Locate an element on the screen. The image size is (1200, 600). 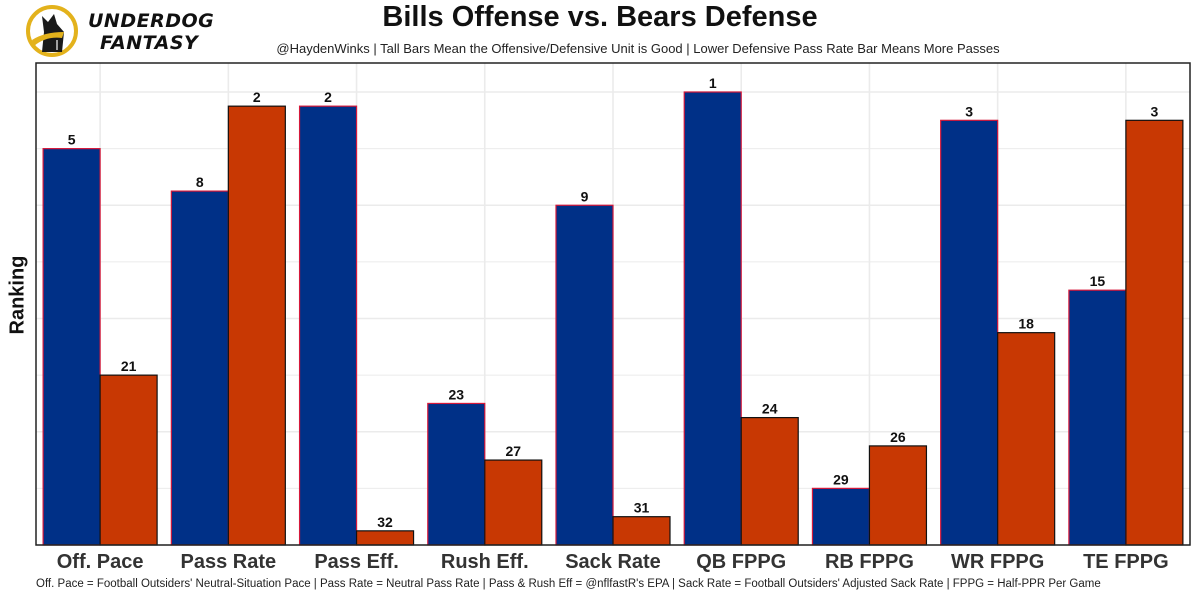
data-label: 15 is located at coordinates (1098, 281).